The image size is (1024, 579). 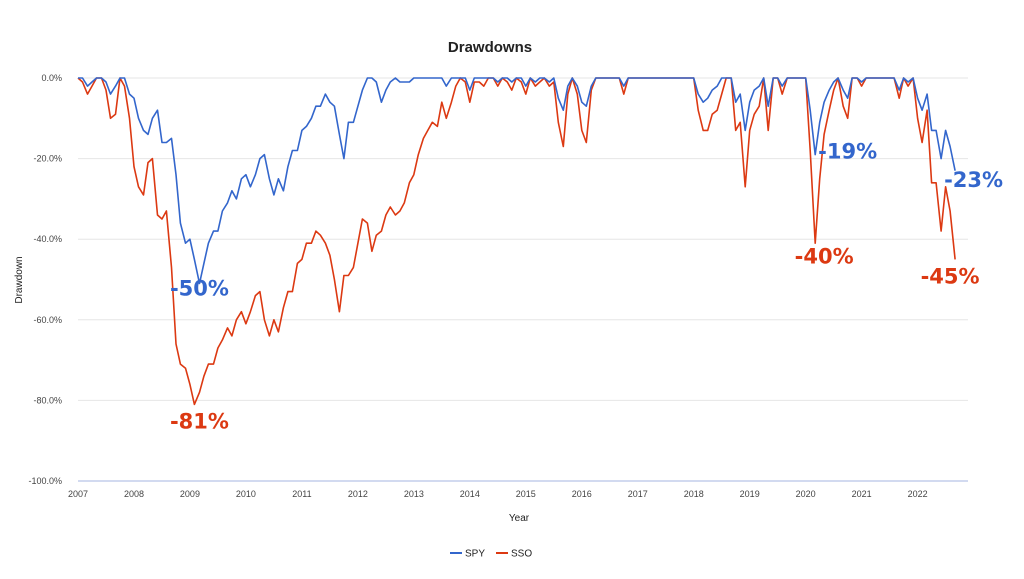 I want to click on y-tick-label: -60.0%, so click(x=47, y=320).